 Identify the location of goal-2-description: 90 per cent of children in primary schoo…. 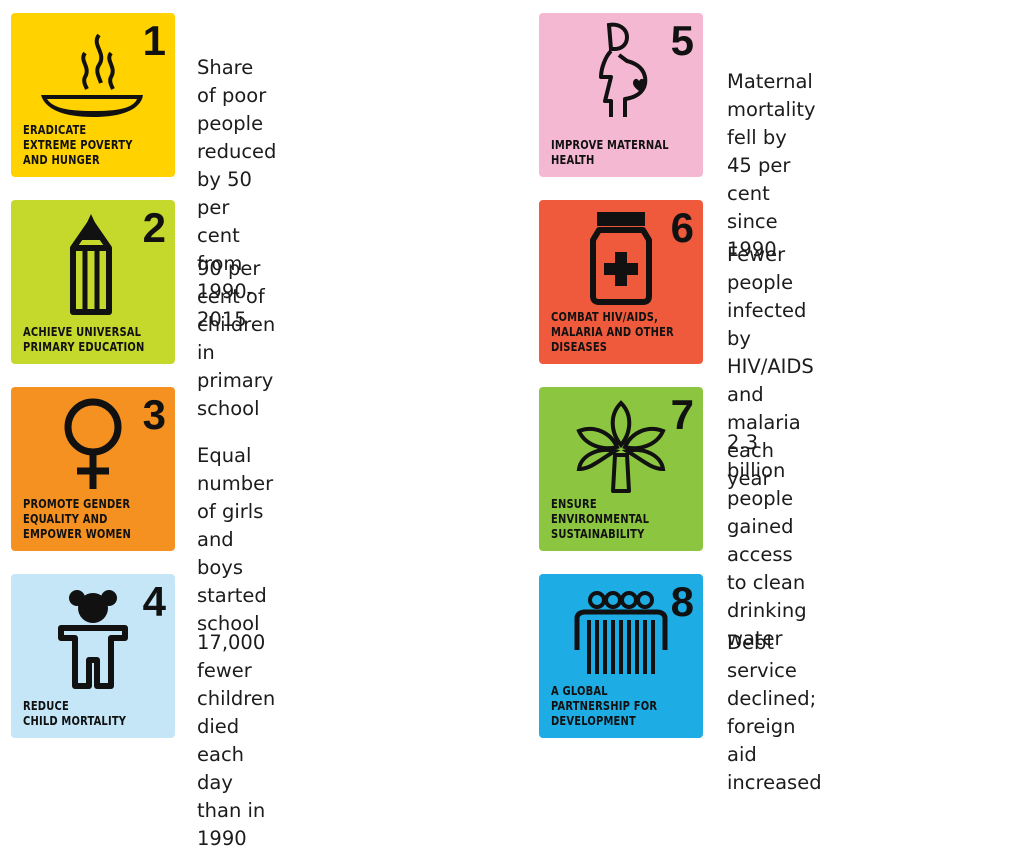
(236, 338).